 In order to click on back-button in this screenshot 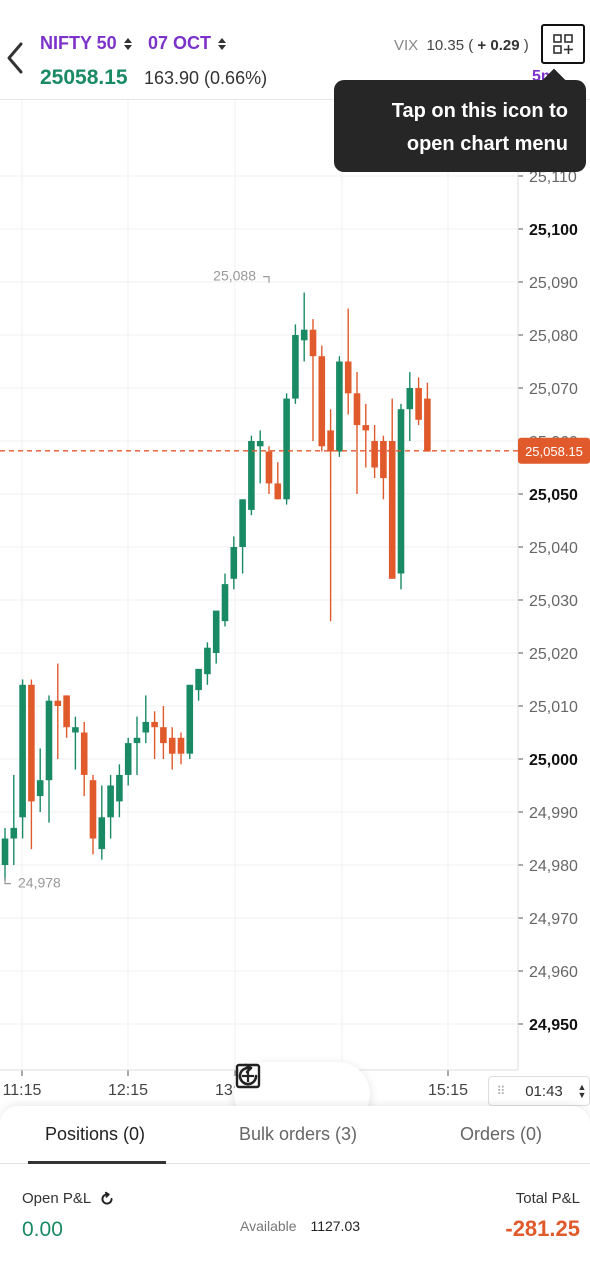, I will do `click(16, 60)`.